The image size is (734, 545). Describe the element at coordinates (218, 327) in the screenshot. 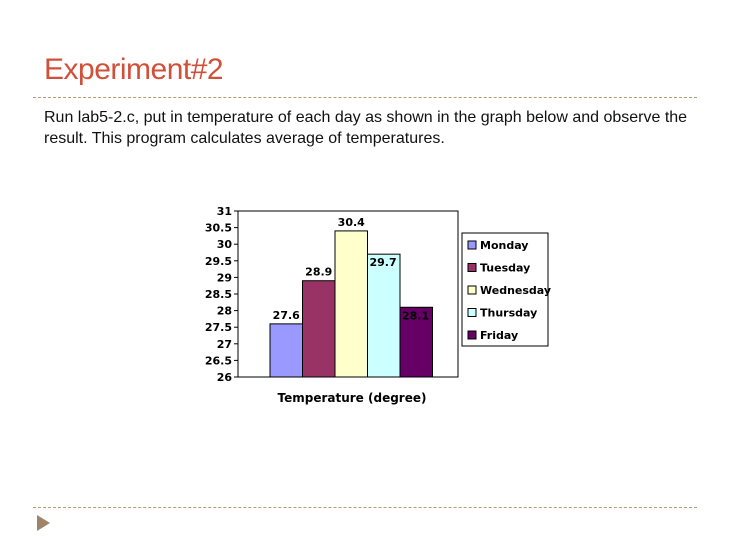

I see `y-tick-label: 27.5` at that location.